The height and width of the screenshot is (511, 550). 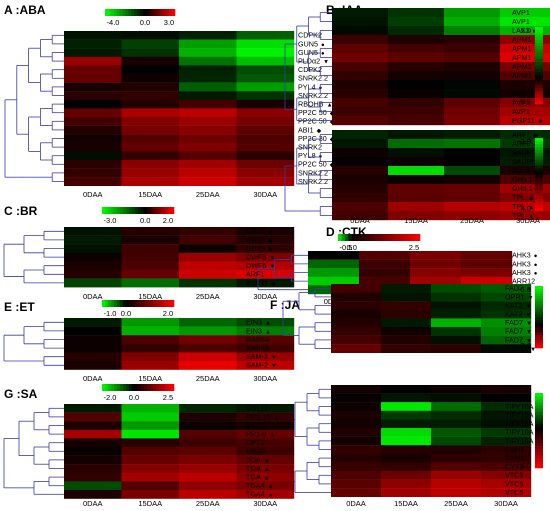 What do you see at coordinates (518, 215) in the screenshot?
I see `gene-name: TPL` at bounding box center [518, 215].